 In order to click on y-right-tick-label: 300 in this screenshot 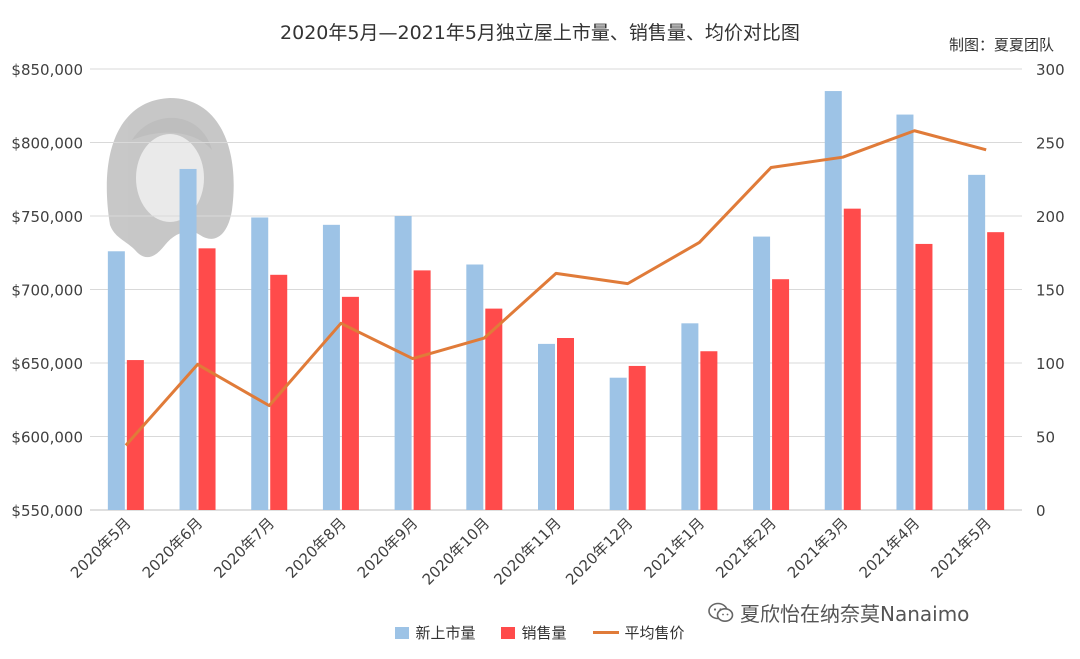, I will do `click(1050, 70)`.